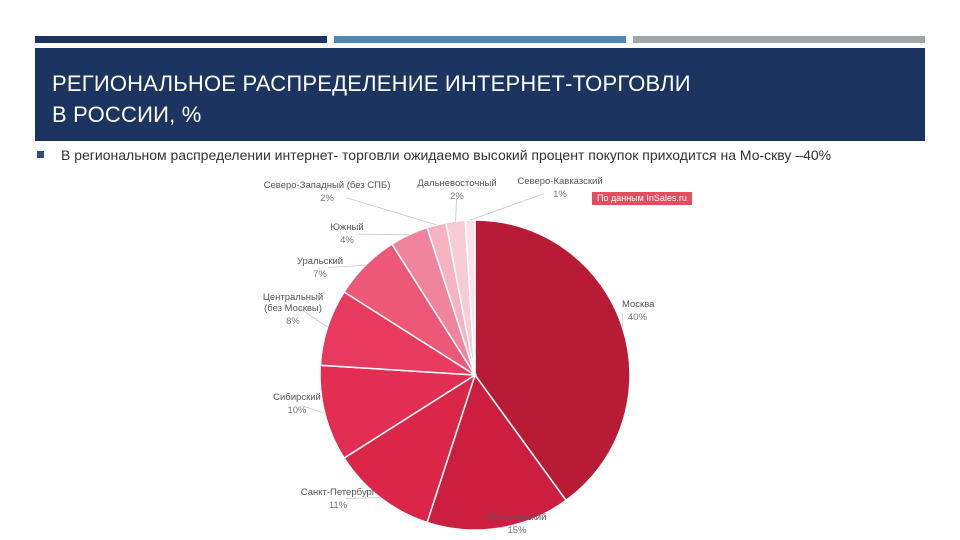  Describe the element at coordinates (638, 317) in the screenshot. I see `pie-value-label-1: 40%` at that location.